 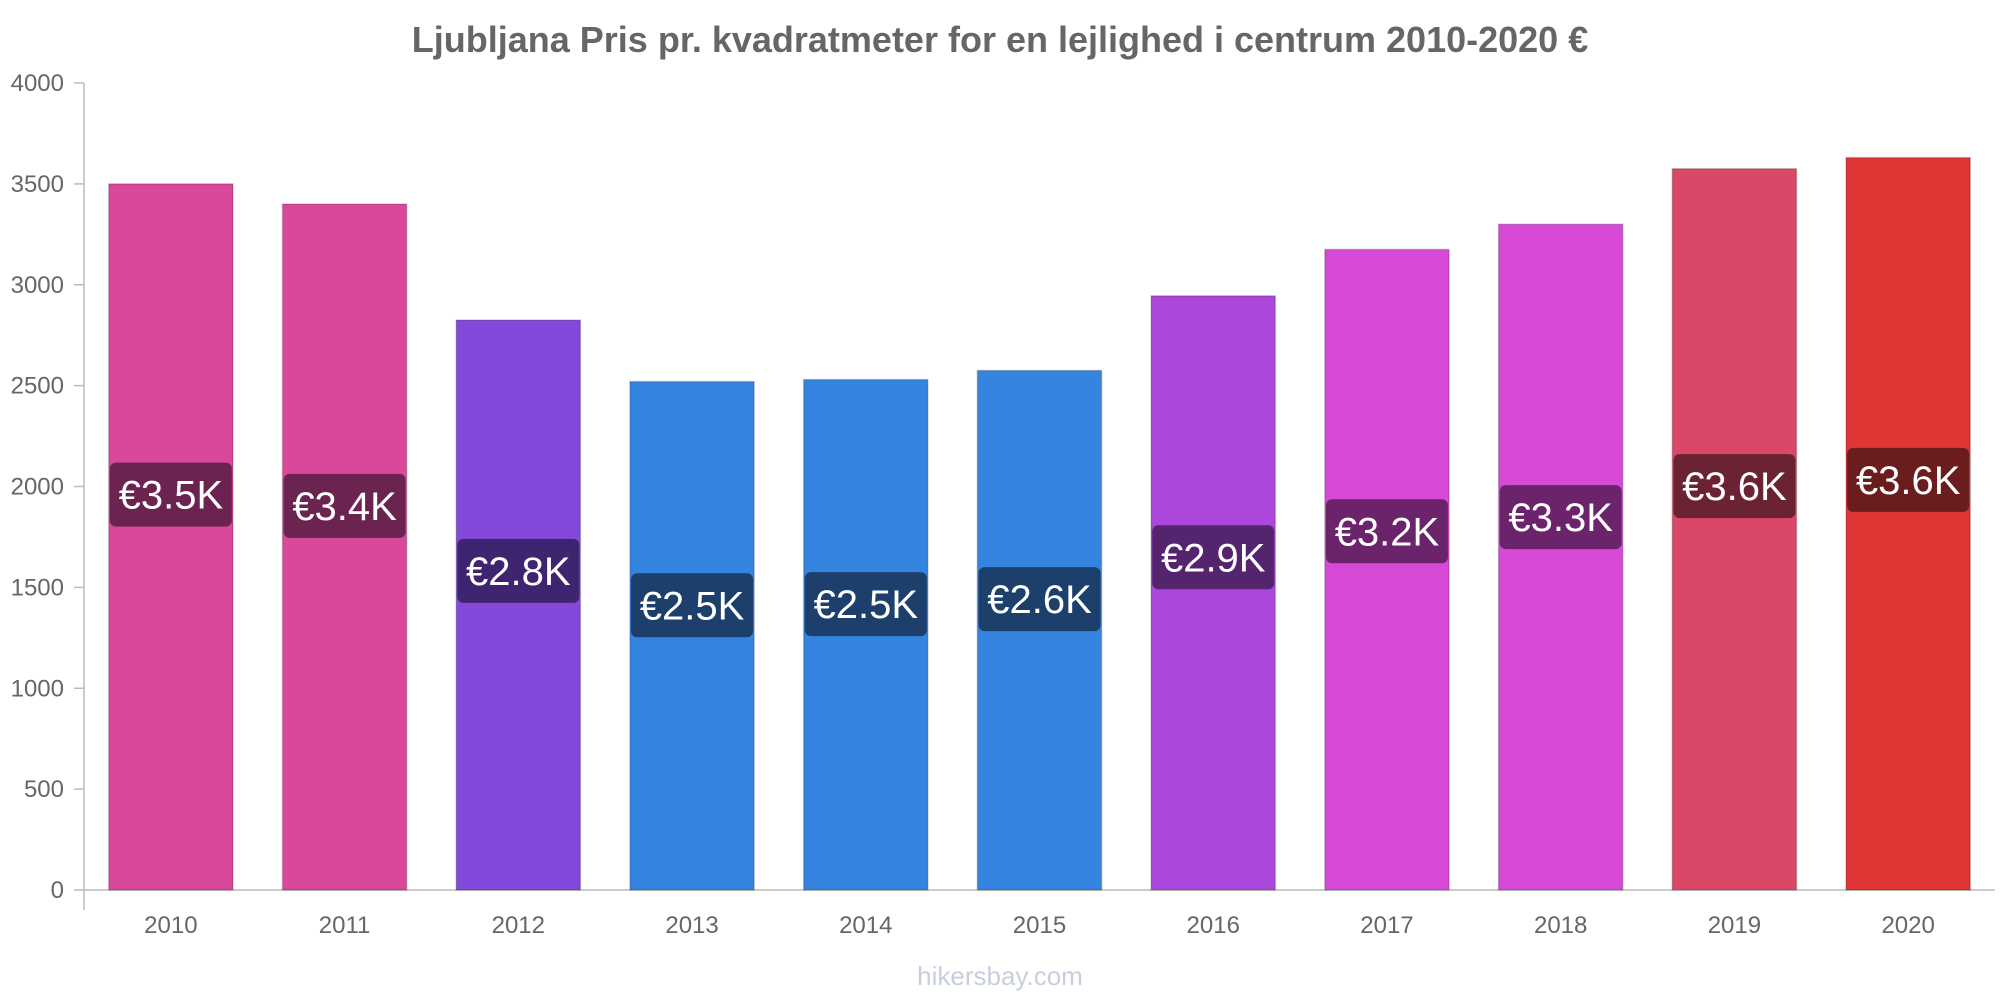 What do you see at coordinates (37, 587) in the screenshot?
I see `y-tick-label: 1500` at bounding box center [37, 587].